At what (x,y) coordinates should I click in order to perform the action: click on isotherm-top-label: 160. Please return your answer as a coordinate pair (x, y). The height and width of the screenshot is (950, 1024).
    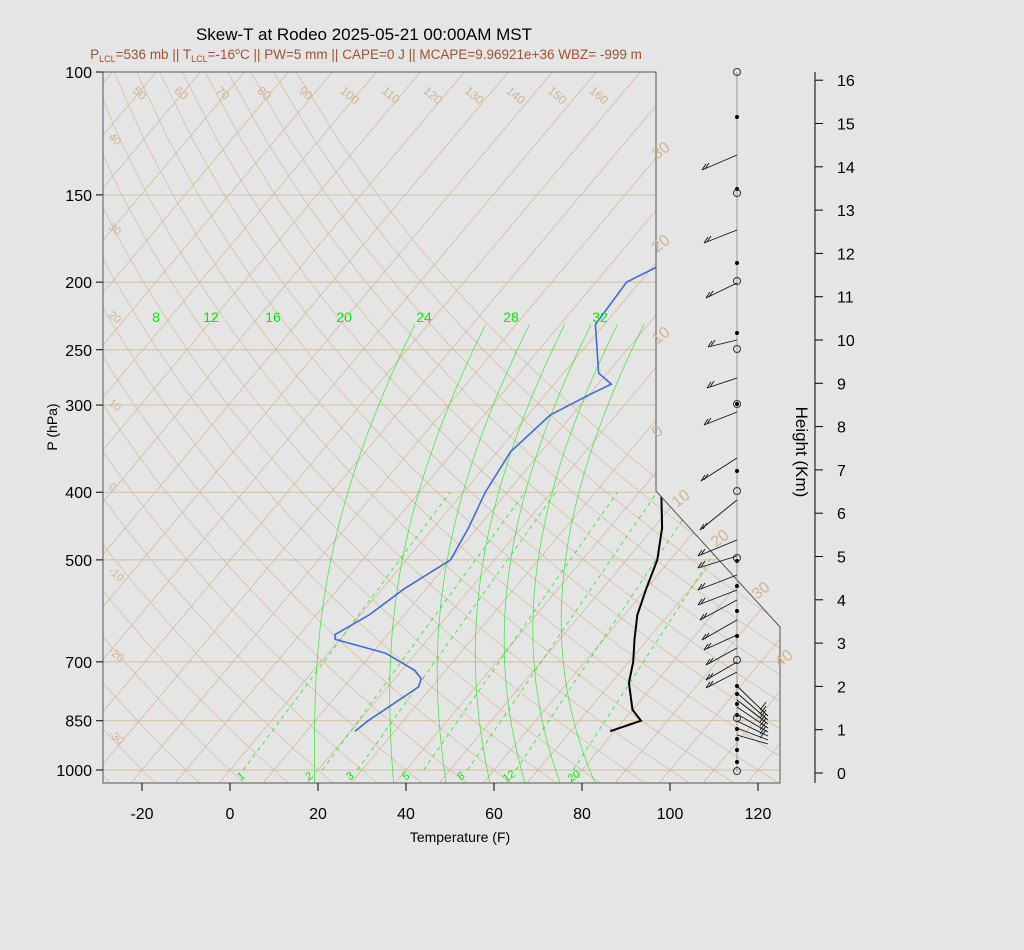
    Looking at the image, I should click on (599, 96).